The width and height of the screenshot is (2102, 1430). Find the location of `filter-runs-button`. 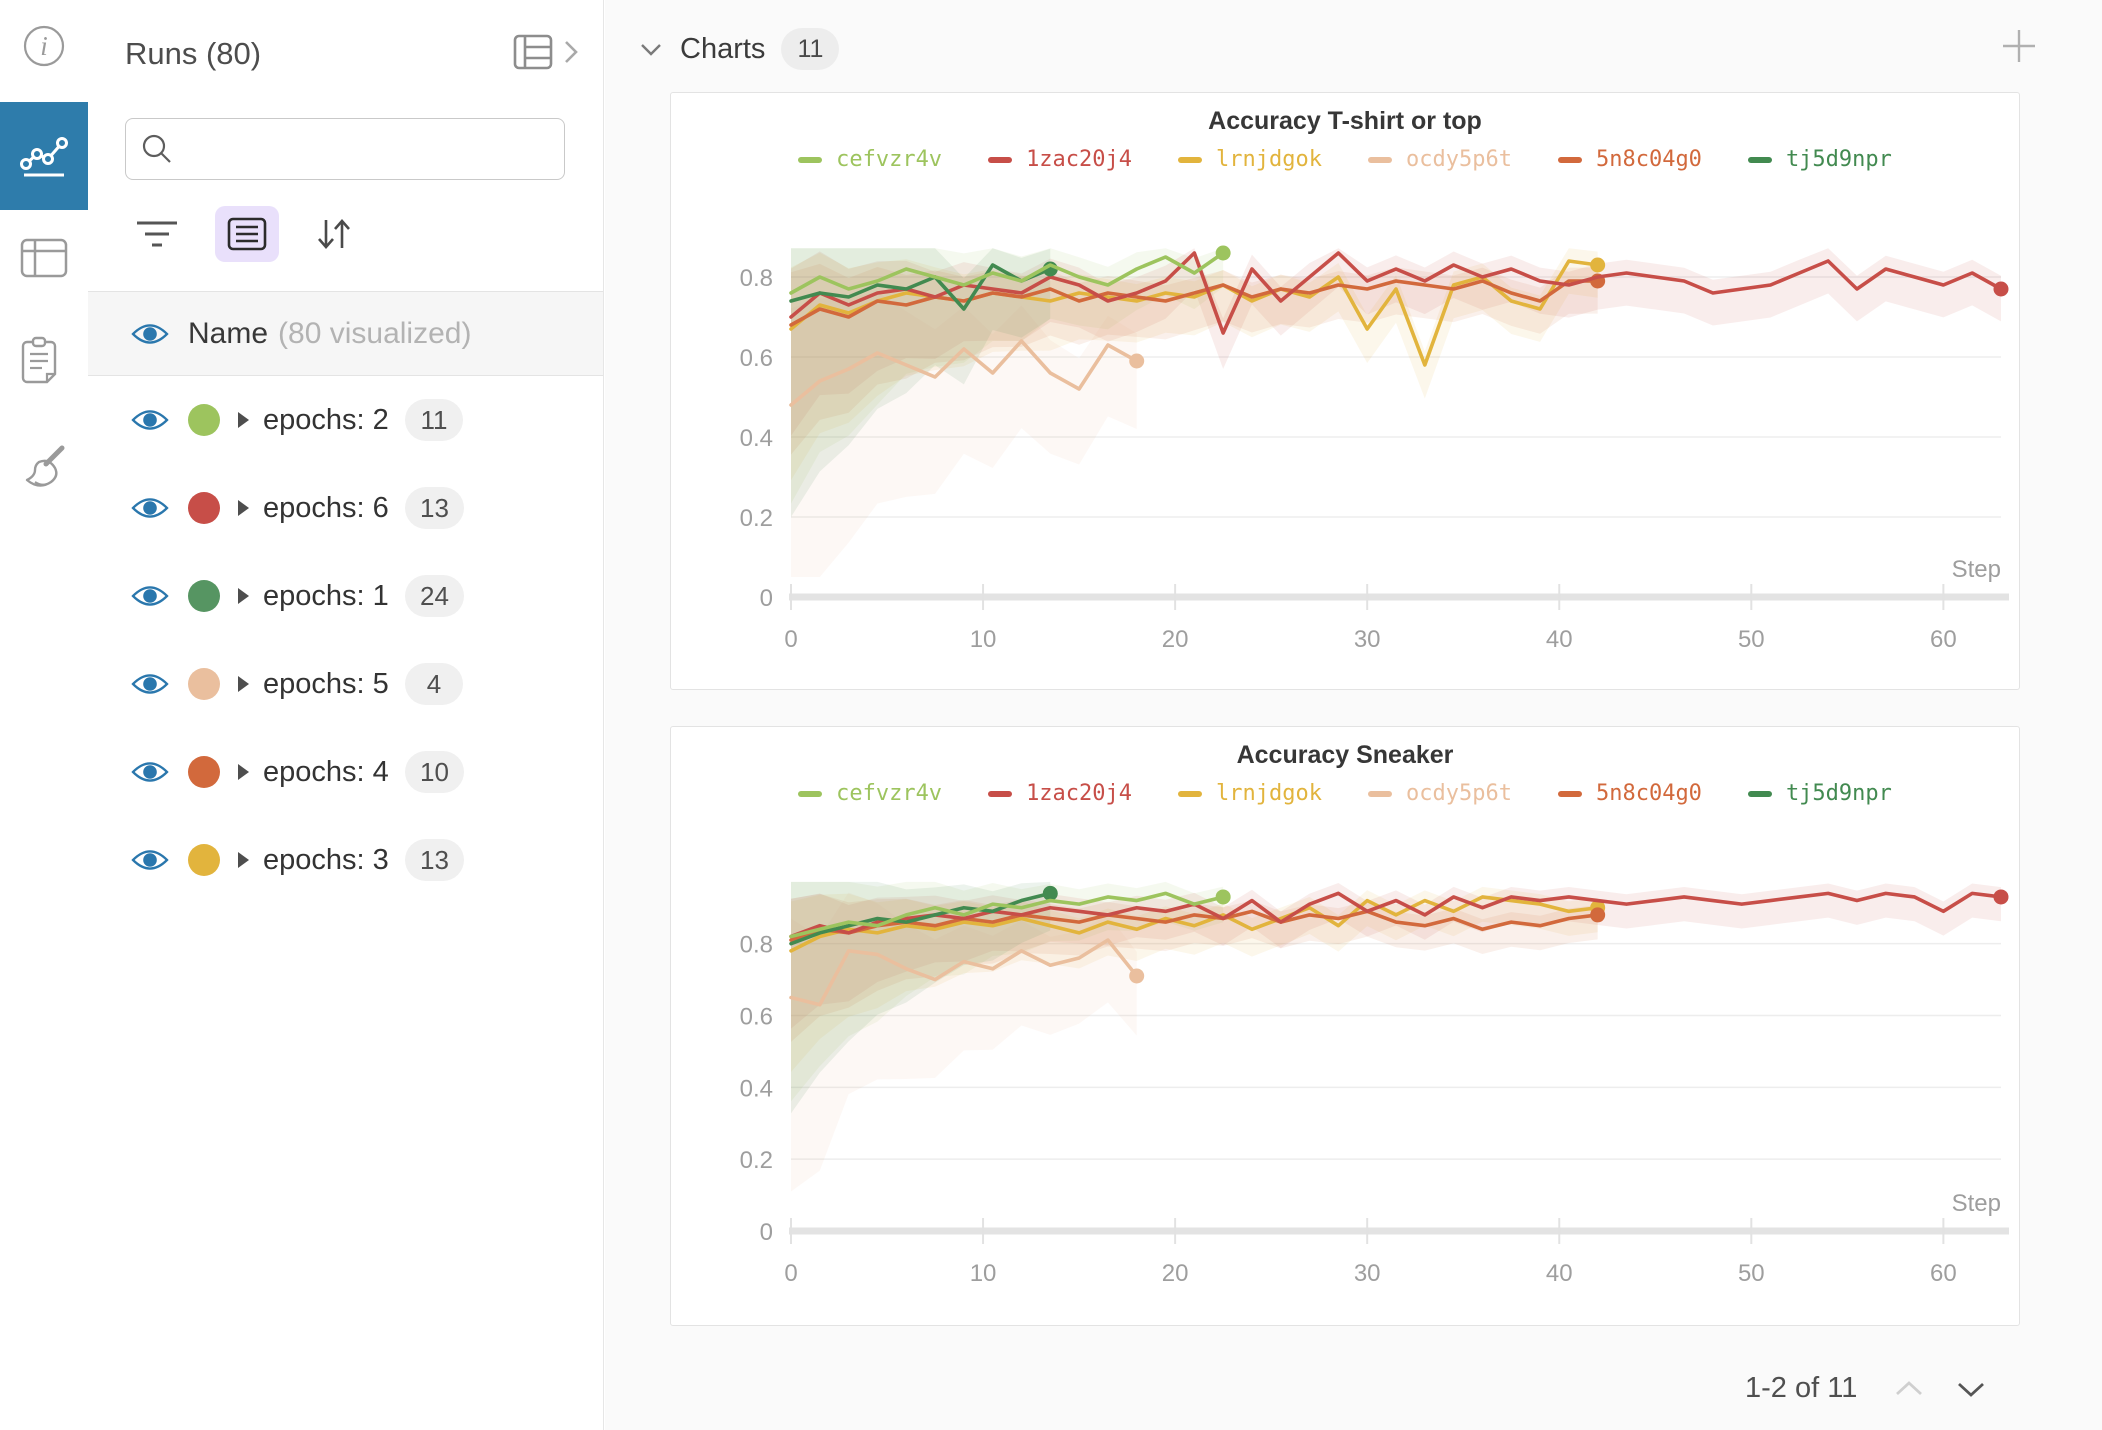

filter-runs-button is located at coordinates (157, 234).